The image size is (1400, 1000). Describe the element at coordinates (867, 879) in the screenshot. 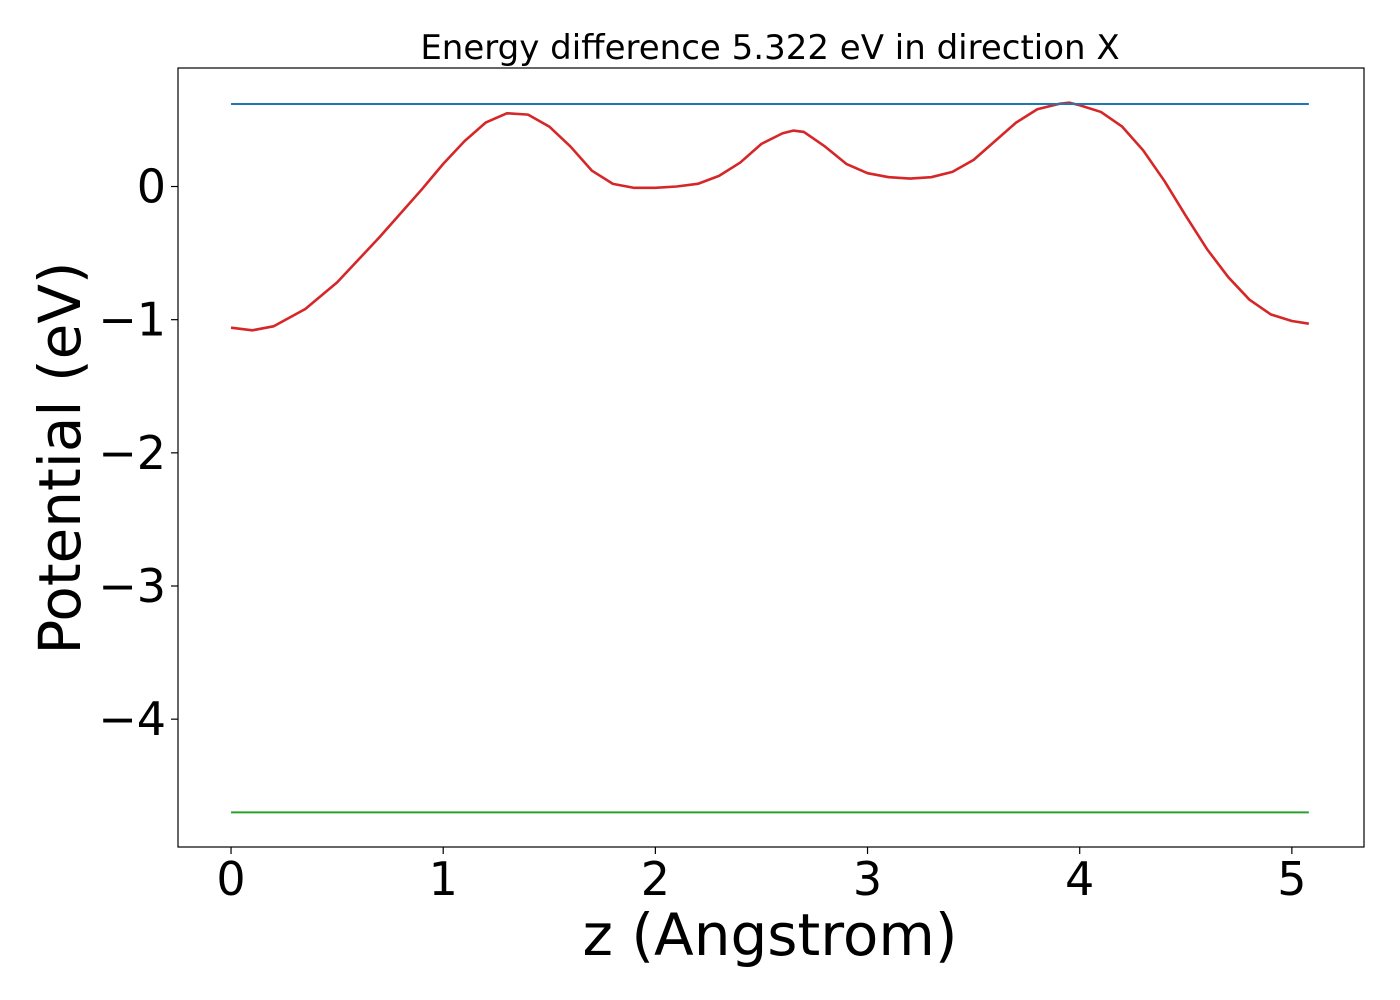

I see `x-tick-label: 3` at that location.